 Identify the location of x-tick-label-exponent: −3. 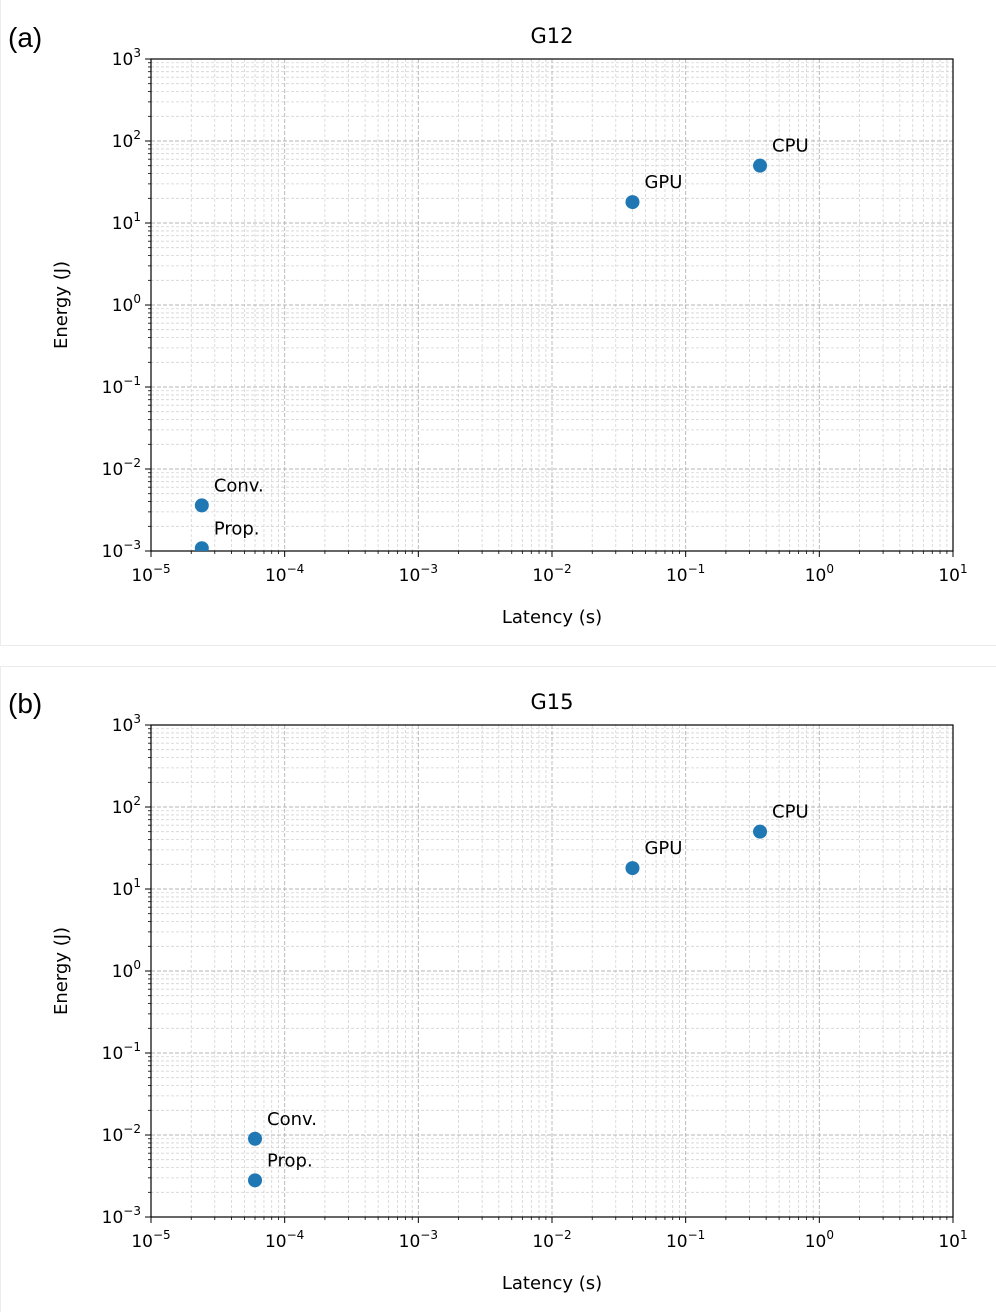
(429, 1235).